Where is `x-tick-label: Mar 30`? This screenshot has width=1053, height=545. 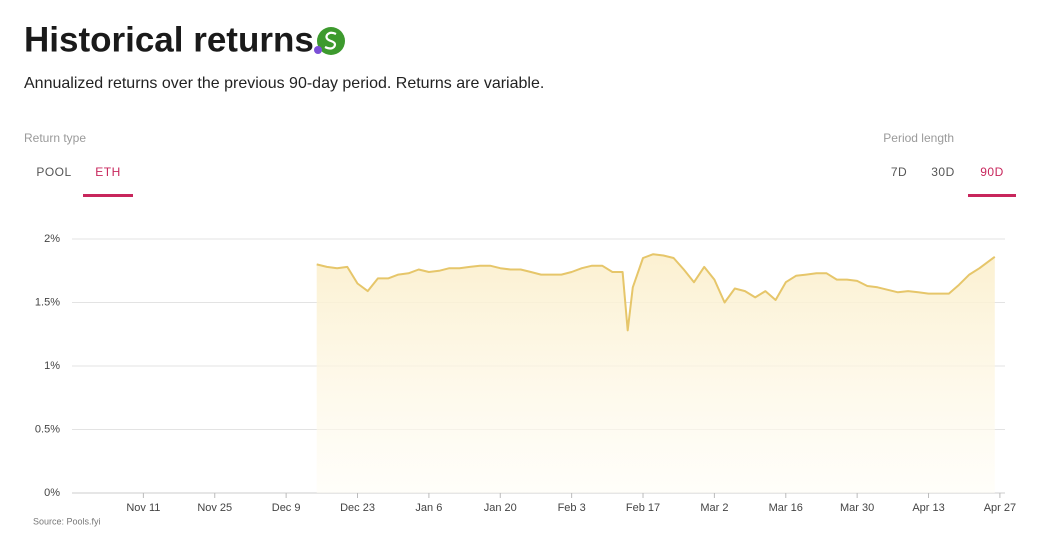 x-tick-label: Mar 30 is located at coordinates (857, 508).